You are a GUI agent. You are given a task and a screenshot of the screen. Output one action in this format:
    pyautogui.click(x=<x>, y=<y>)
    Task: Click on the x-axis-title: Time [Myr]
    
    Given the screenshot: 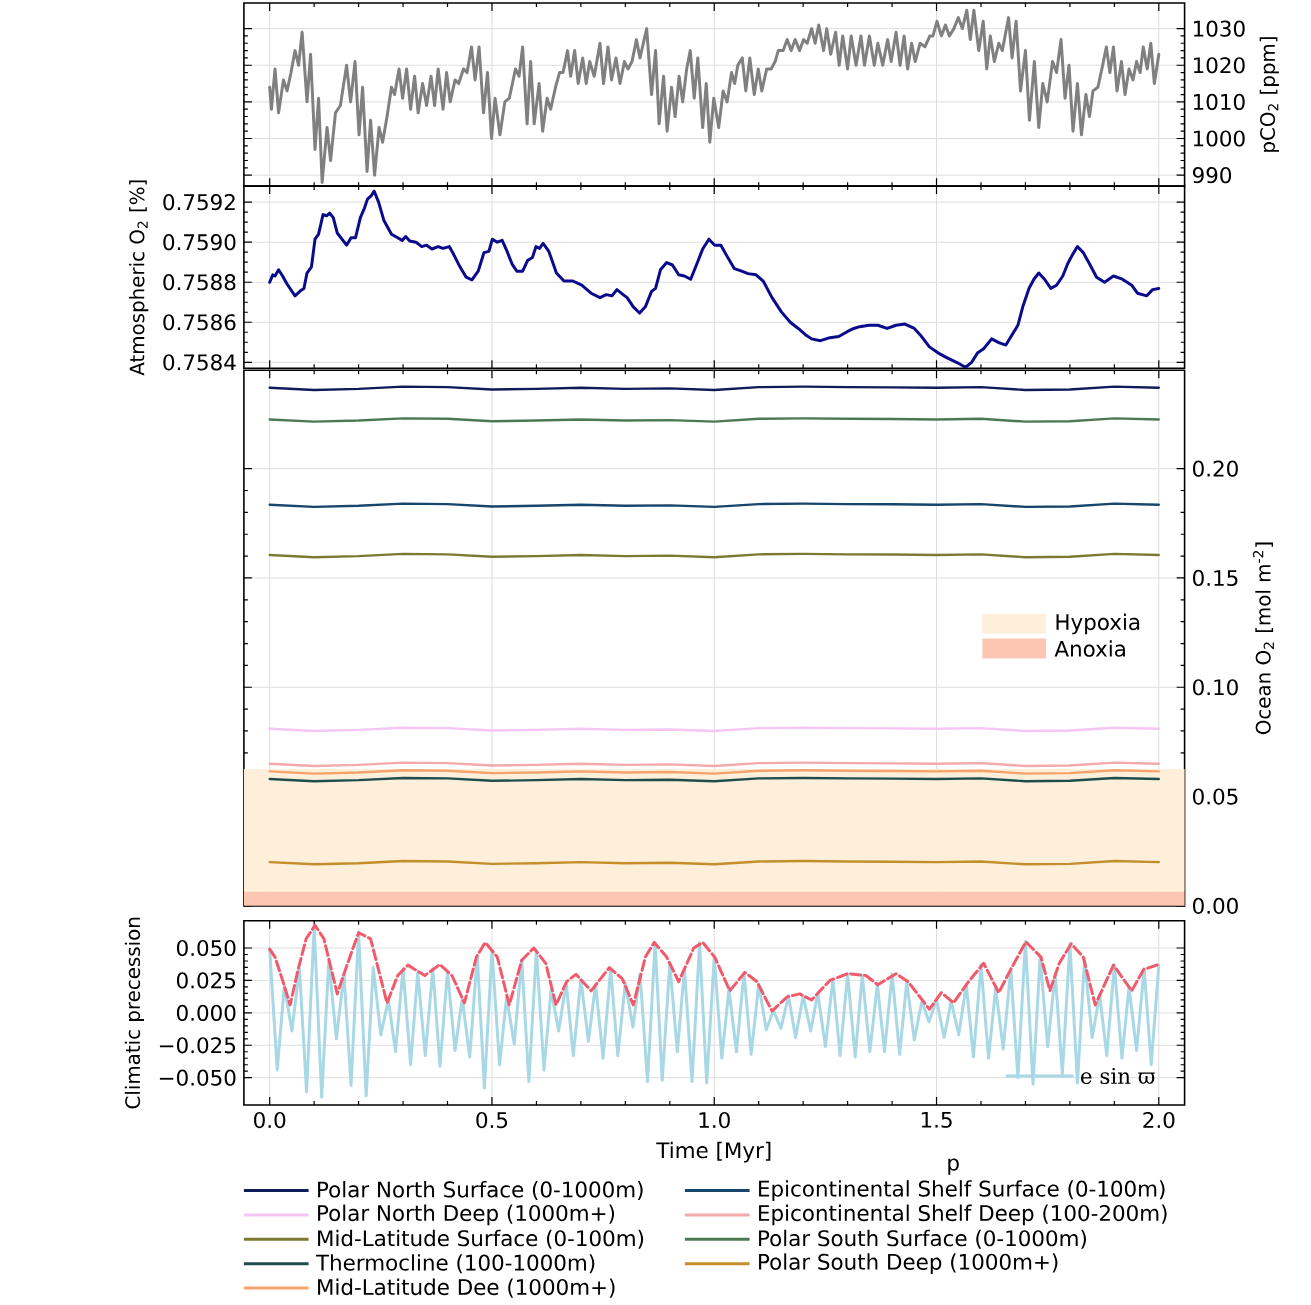 What is the action you would take?
    pyautogui.click(x=713, y=1152)
    